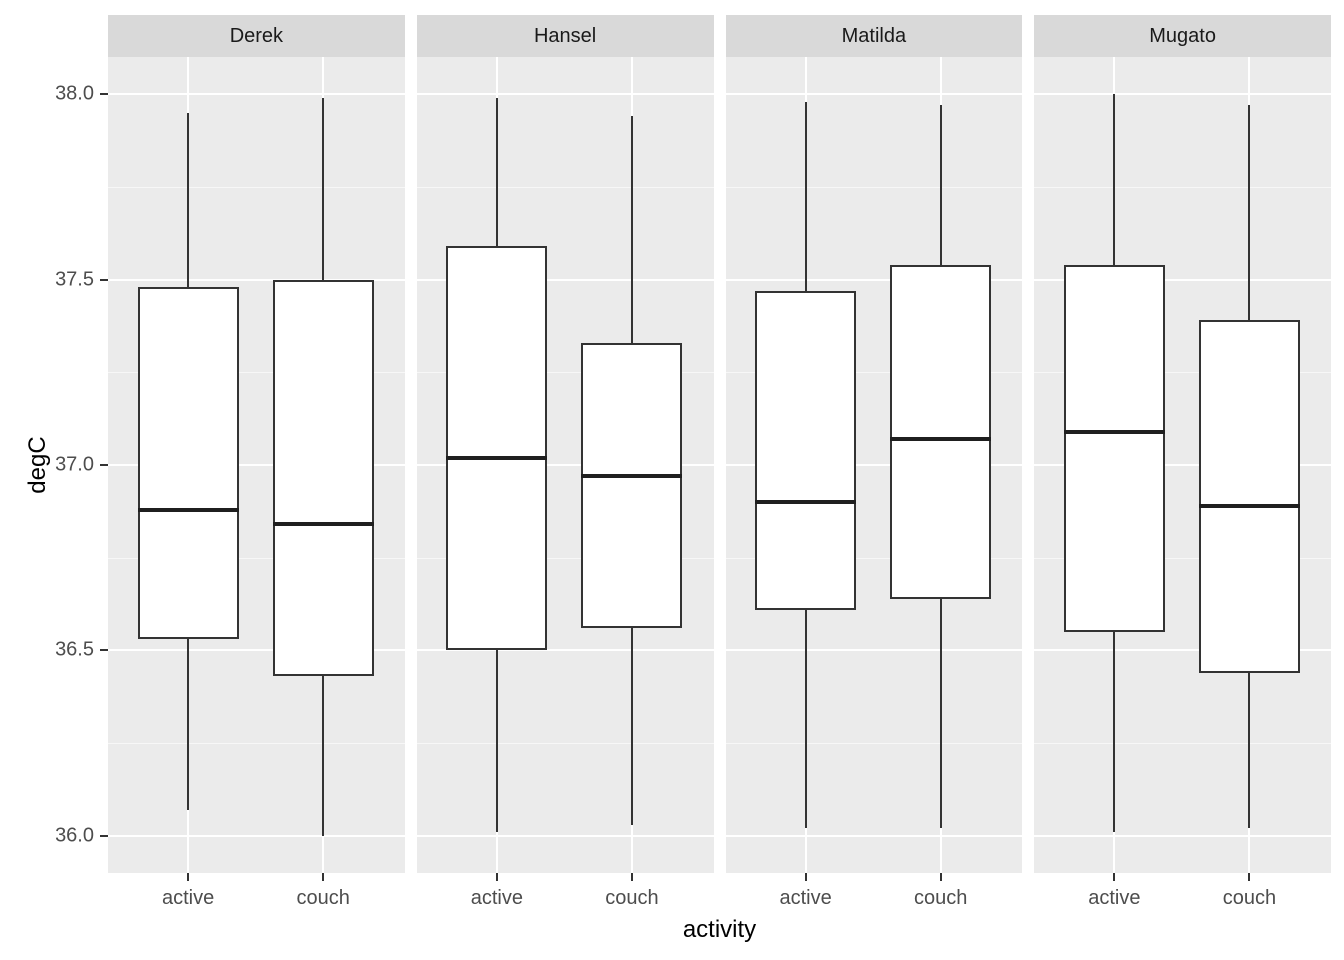 The height and width of the screenshot is (960, 1344). What do you see at coordinates (256, 902) in the screenshot?
I see `x-axis-derek: active couch` at bounding box center [256, 902].